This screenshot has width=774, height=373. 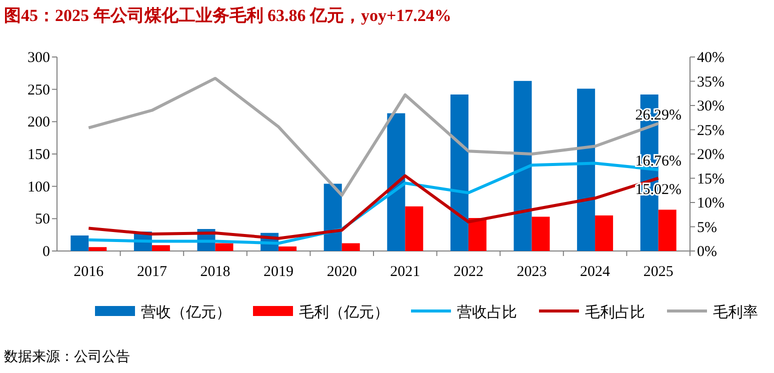 I want to click on x-tick-label: 2022, so click(x=468, y=272).